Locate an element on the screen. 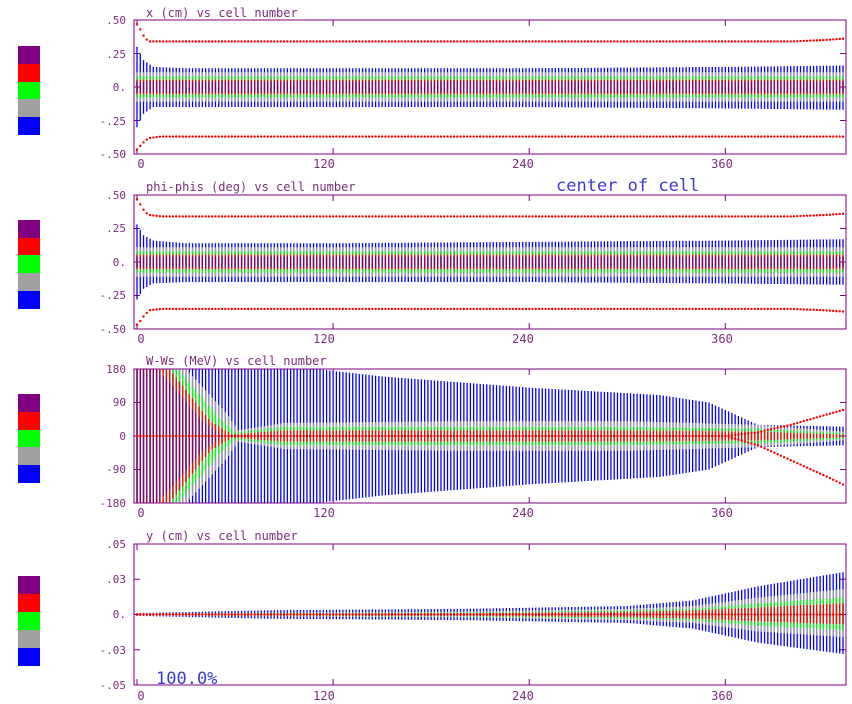  y-tick-2-4: -.50 is located at coordinates (113, 329).